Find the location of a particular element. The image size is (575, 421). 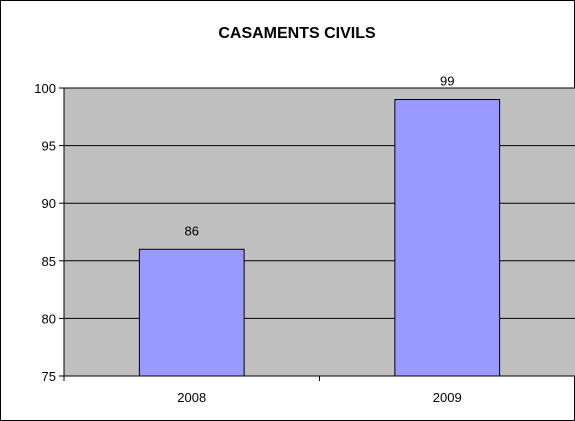

x-tick-label-2008: 2008 is located at coordinates (191, 397).